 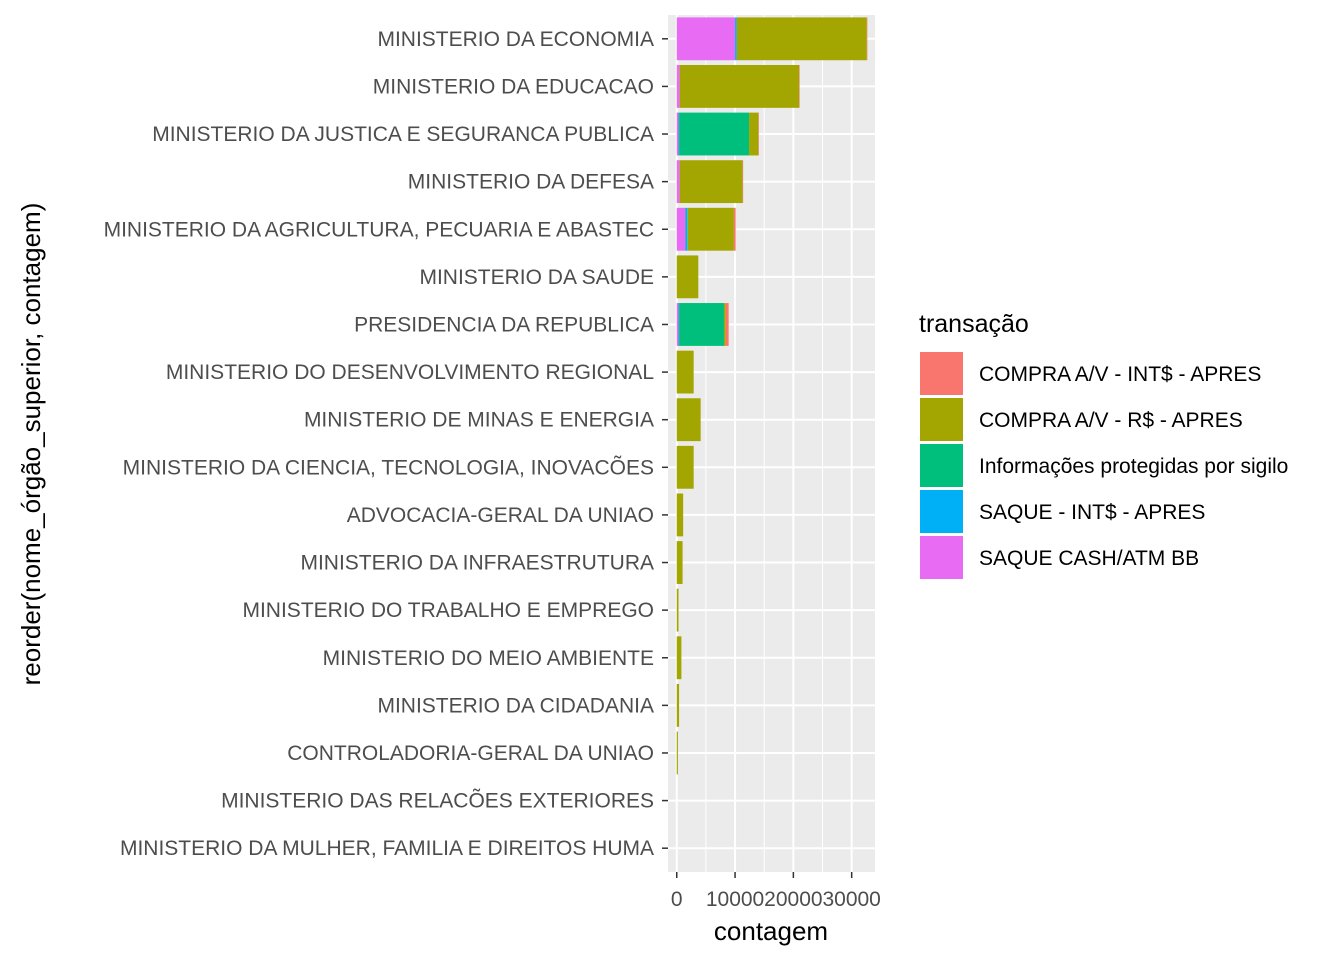 I want to click on category-label: MINISTERIO DA CIDADANIA, so click(x=515, y=705).